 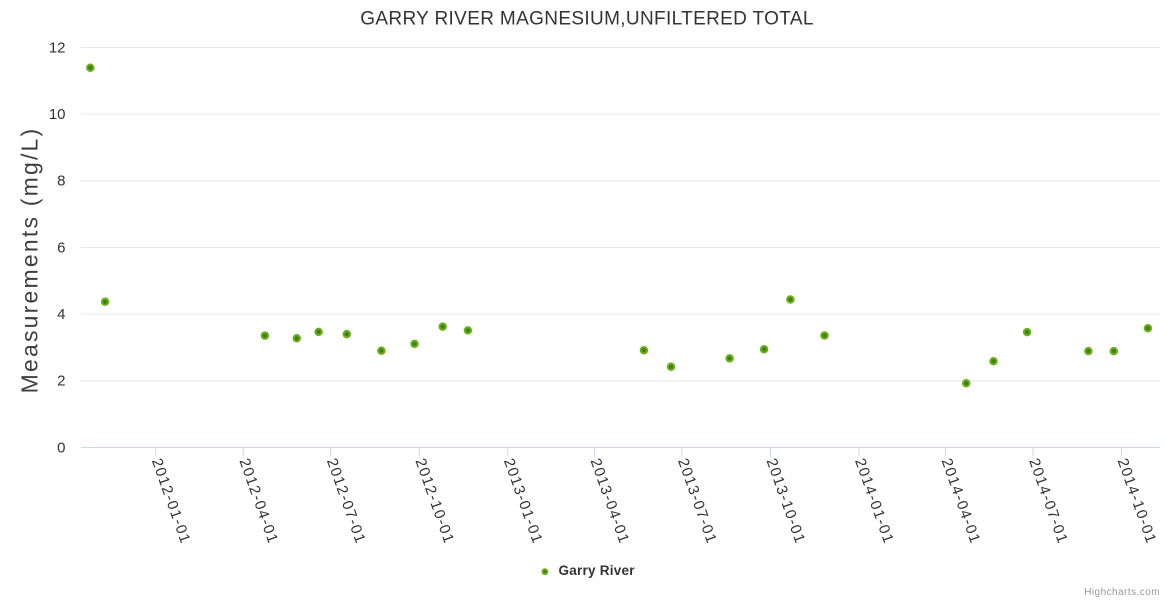 What do you see at coordinates (30, 260) in the screenshot?
I see `svg-text: Measurements (mg/L)` at bounding box center [30, 260].